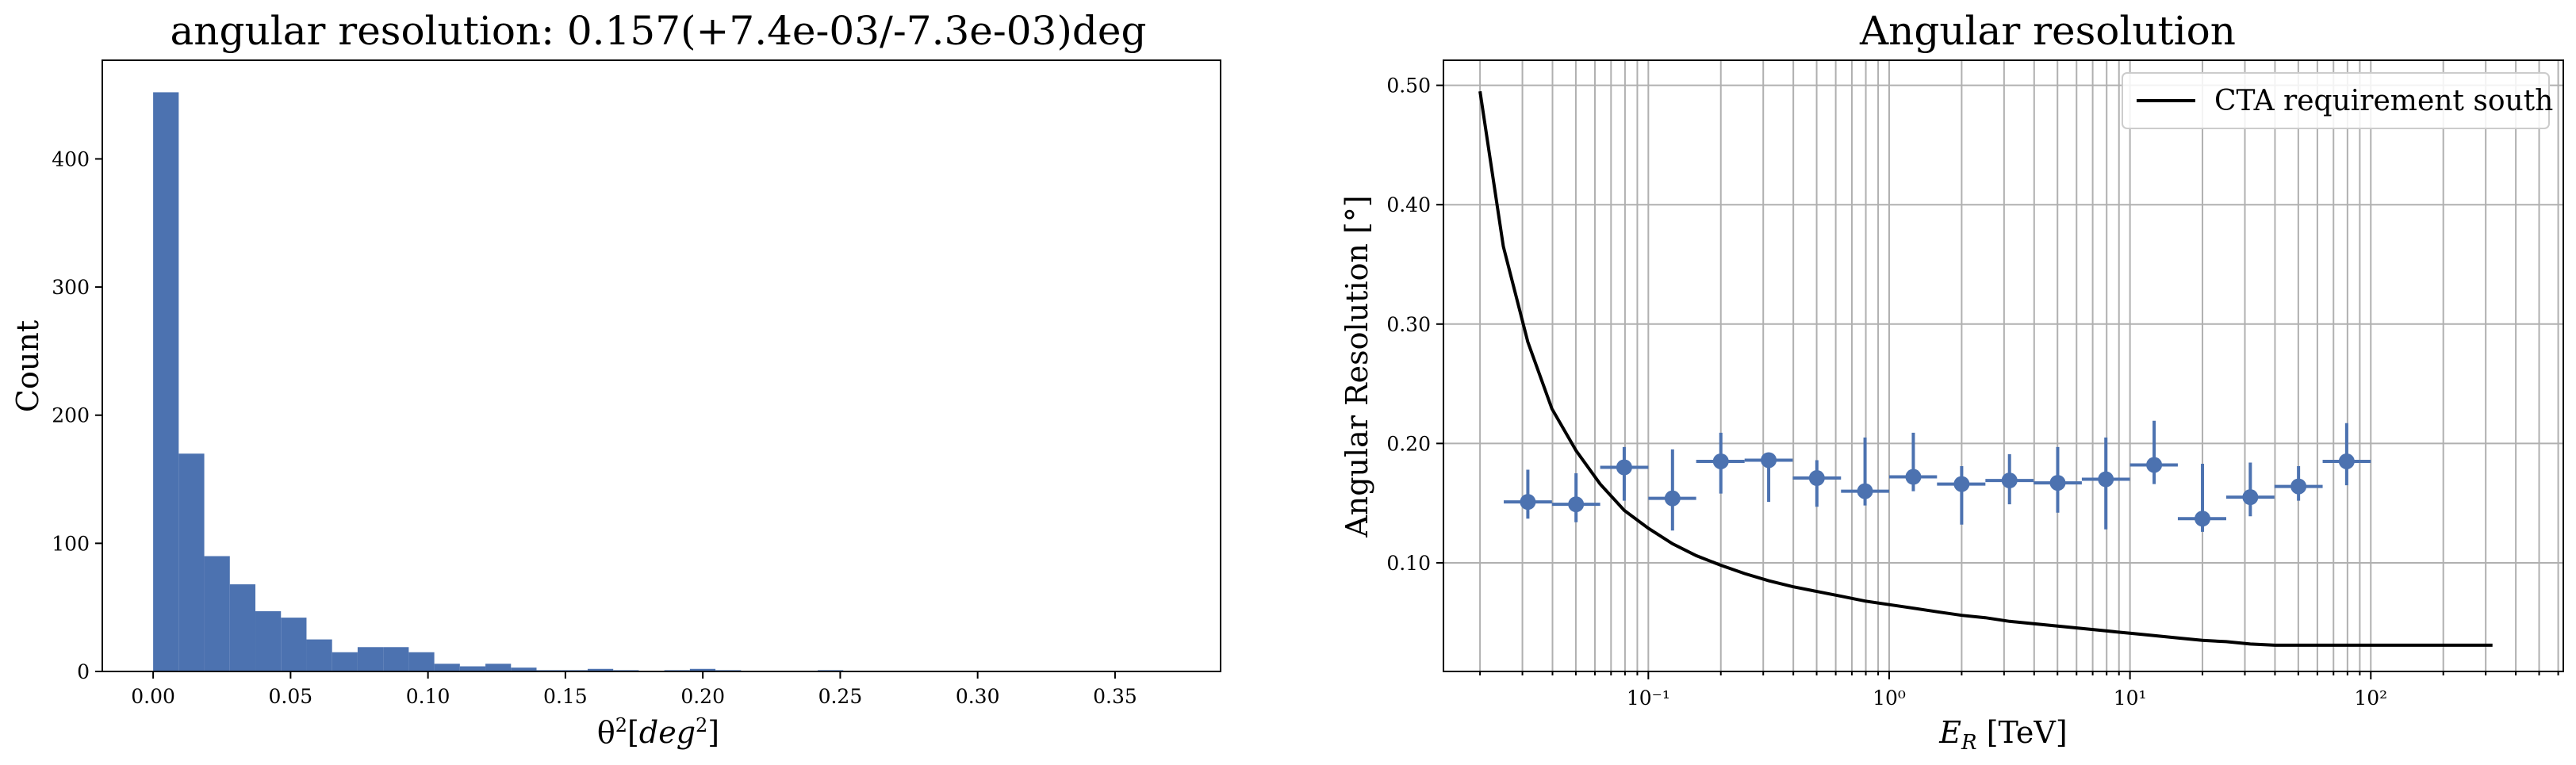  Describe the element at coordinates (71, 158) in the screenshot. I see `y-tick-label: 400` at that location.